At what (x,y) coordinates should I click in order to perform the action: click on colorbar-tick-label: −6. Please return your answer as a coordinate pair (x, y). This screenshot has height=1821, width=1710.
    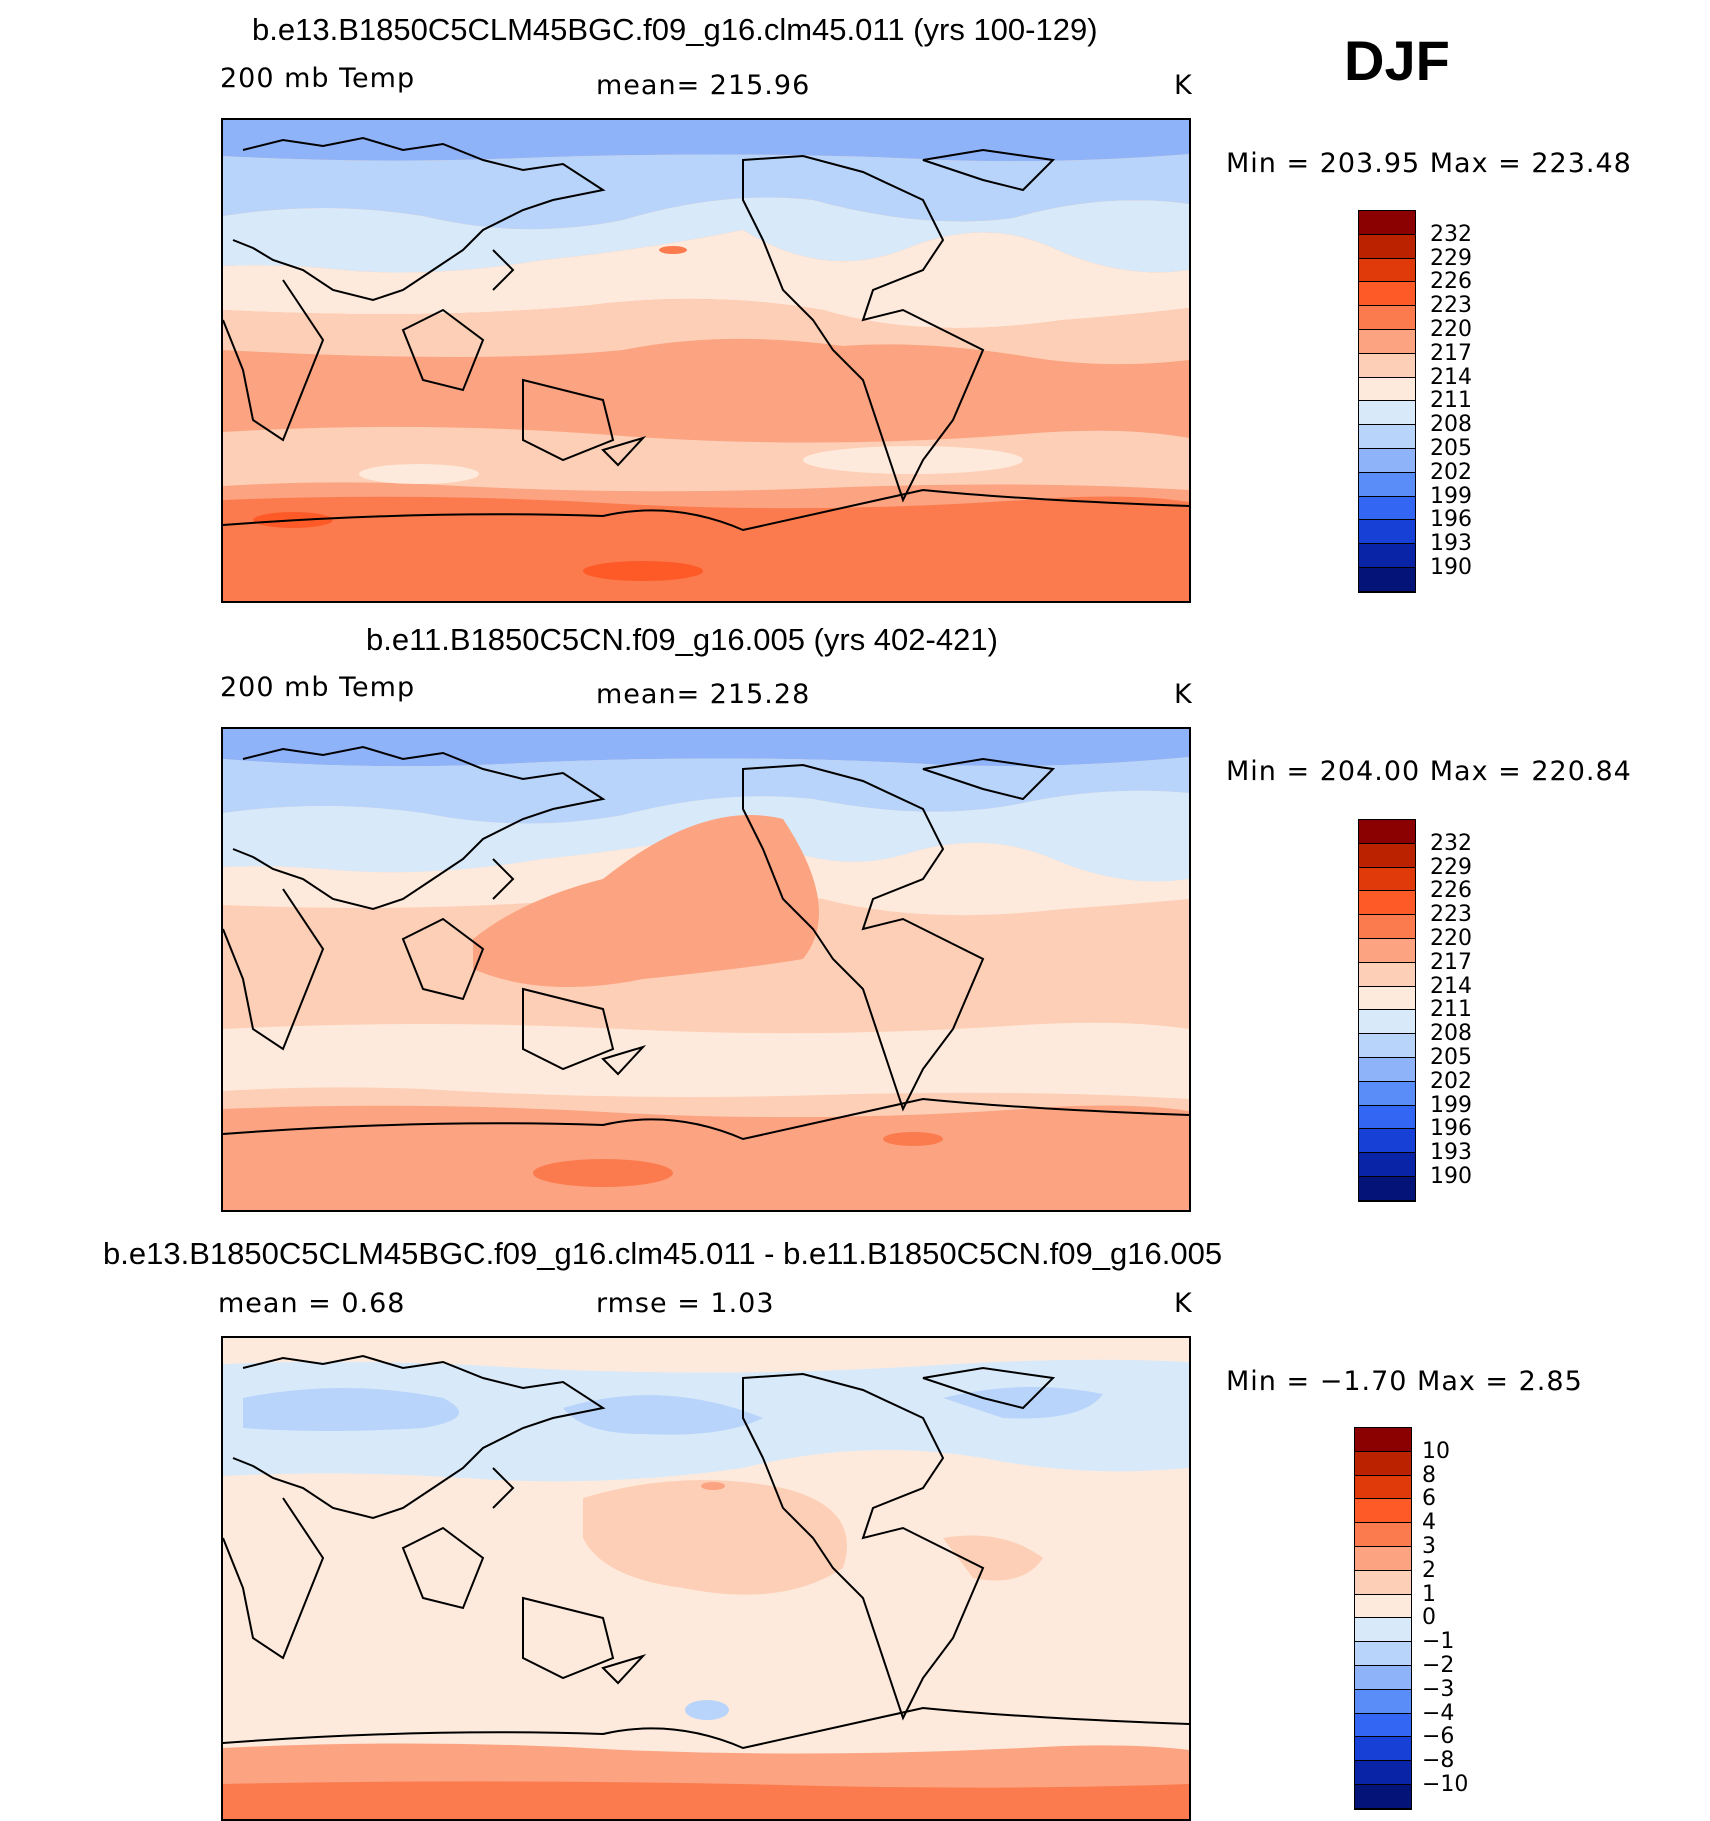
    Looking at the image, I should click on (1438, 1737).